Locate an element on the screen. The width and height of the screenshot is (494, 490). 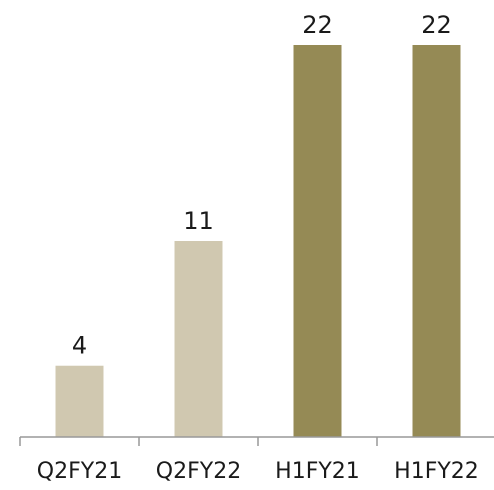
data-label-h1fy22: 22 is located at coordinates (436, 25).